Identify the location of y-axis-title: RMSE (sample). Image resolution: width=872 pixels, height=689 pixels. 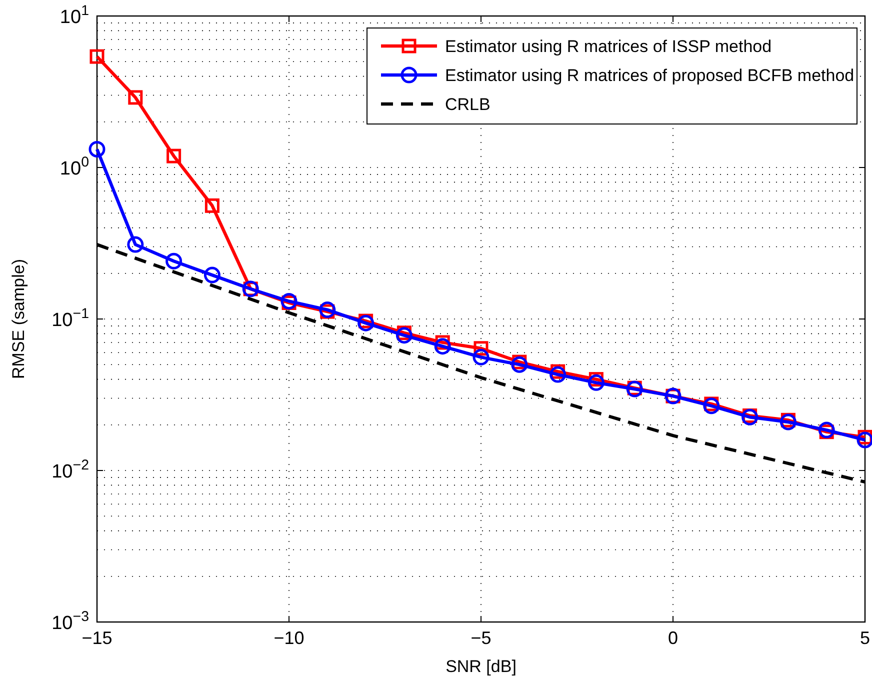
(18, 319).